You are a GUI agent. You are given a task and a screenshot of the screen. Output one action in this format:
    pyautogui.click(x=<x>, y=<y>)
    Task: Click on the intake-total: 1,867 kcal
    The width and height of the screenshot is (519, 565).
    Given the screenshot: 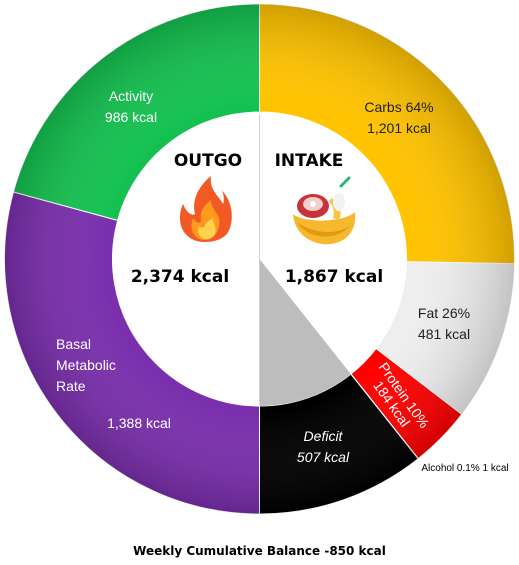 What is the action you would take?
    pyautogui.click(x=334, y=277)
    